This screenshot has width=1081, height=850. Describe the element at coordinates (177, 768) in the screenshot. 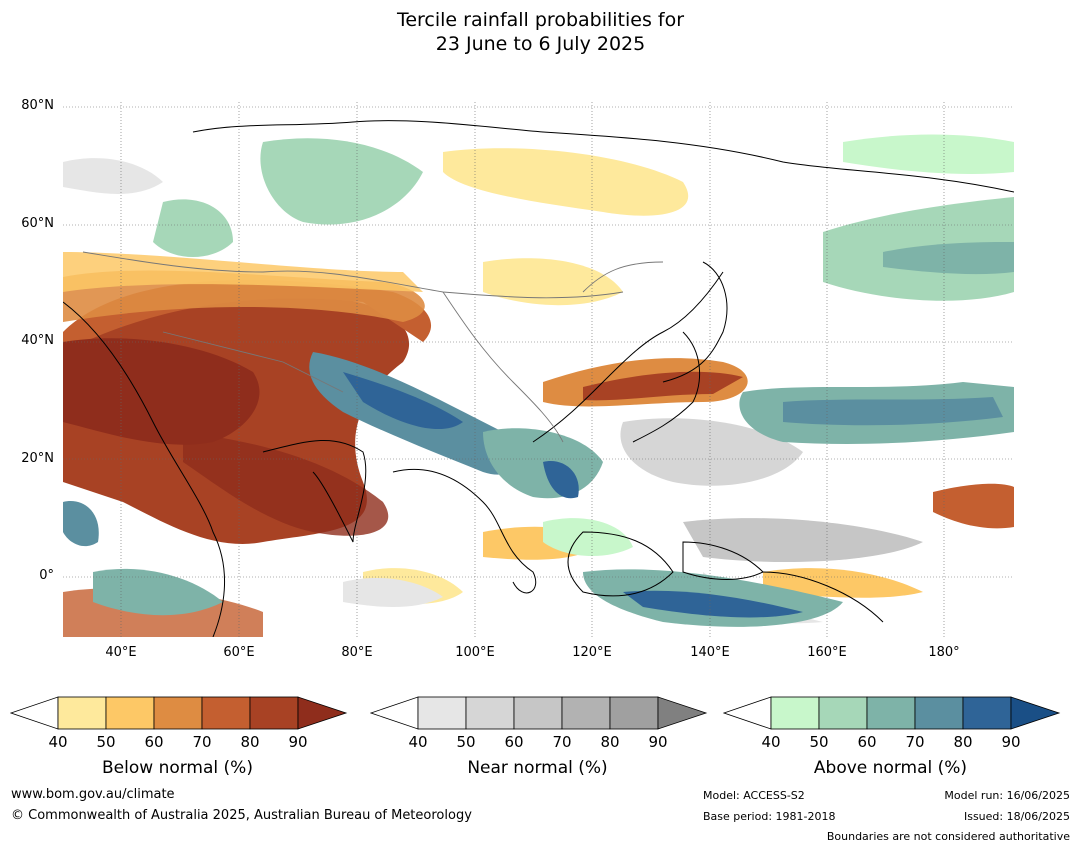

I see `colorbar-below-title: Below normal (%)` at that location.